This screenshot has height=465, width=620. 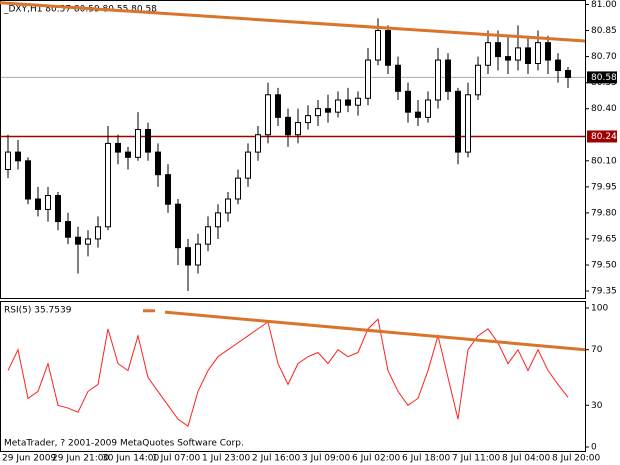 What do you see at coordinates (597, 406) in the screenshot?
I see `y-tick-label: 30` at bounding box center [597, 406].